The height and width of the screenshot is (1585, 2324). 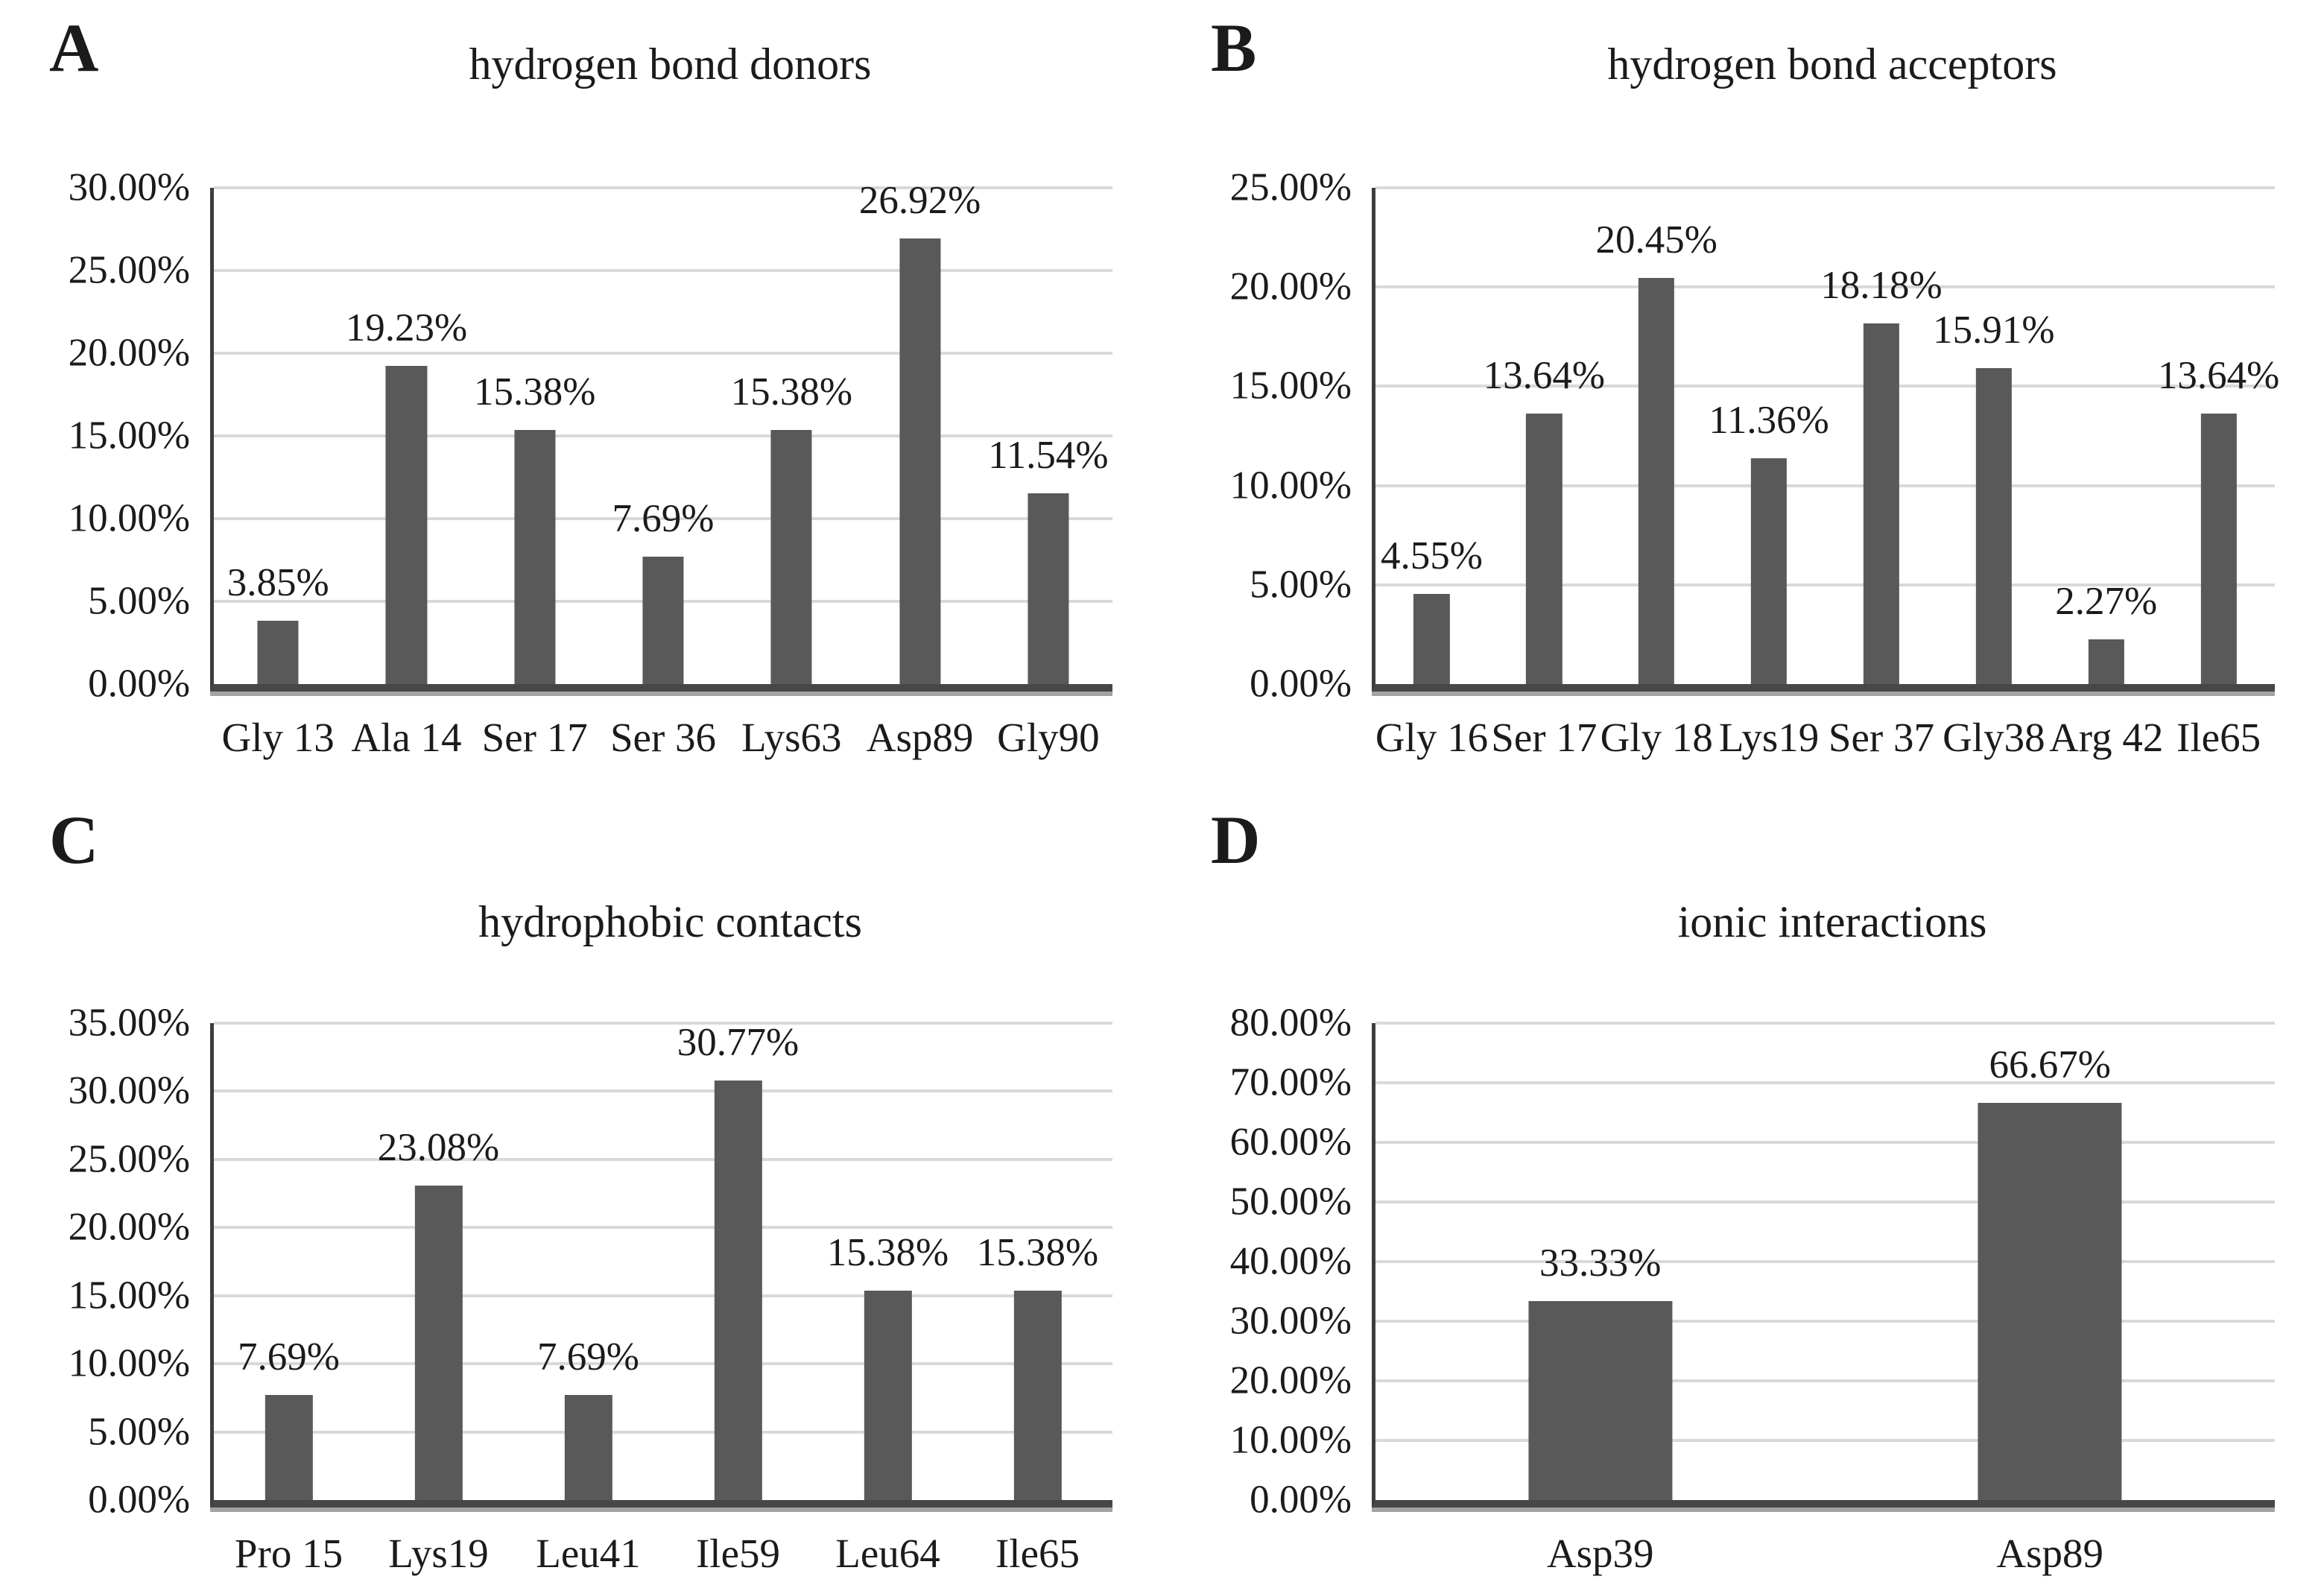 I want to click on bar-value-label: 18.18%, so click(x=1882, y=285).